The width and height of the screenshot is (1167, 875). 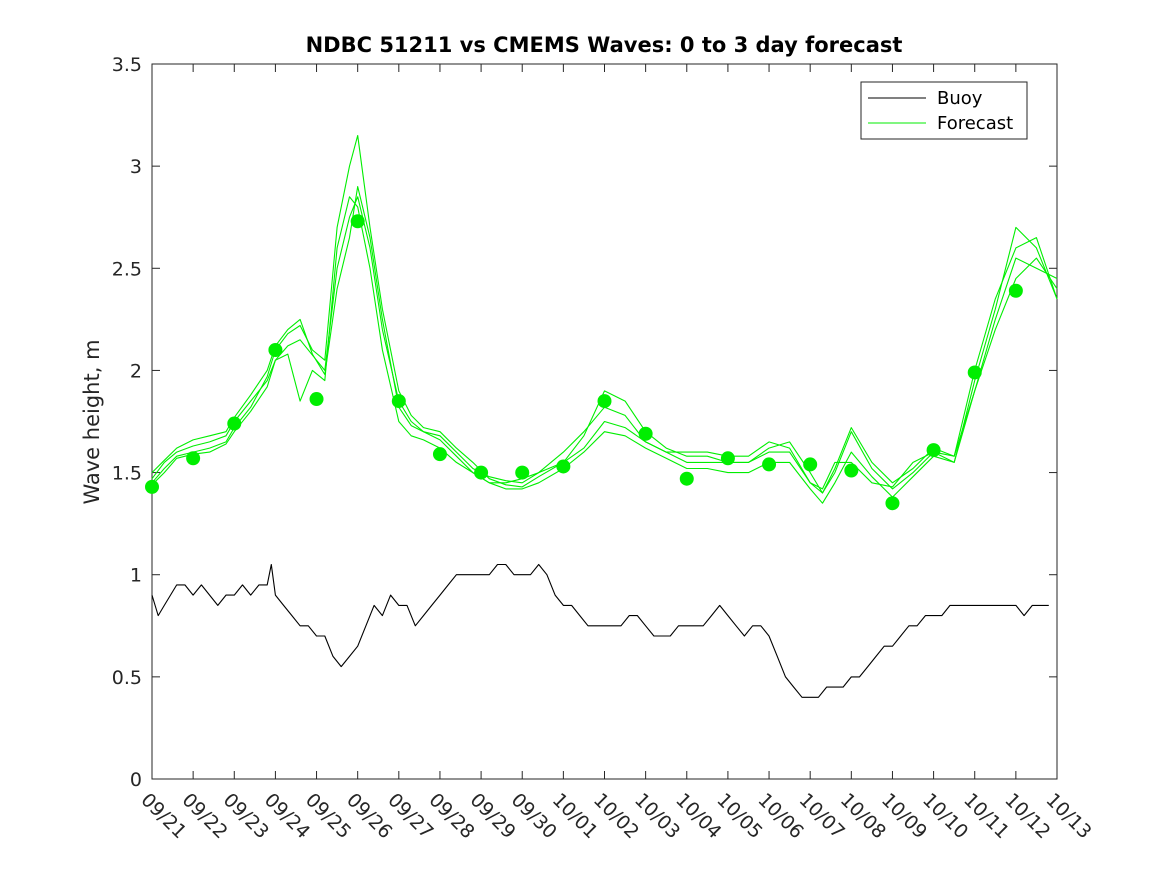 What do you see at coordinates (698, 816) in the screenshot?
I see `x-tick-label: 10/04` at bounding box center [698, 816].